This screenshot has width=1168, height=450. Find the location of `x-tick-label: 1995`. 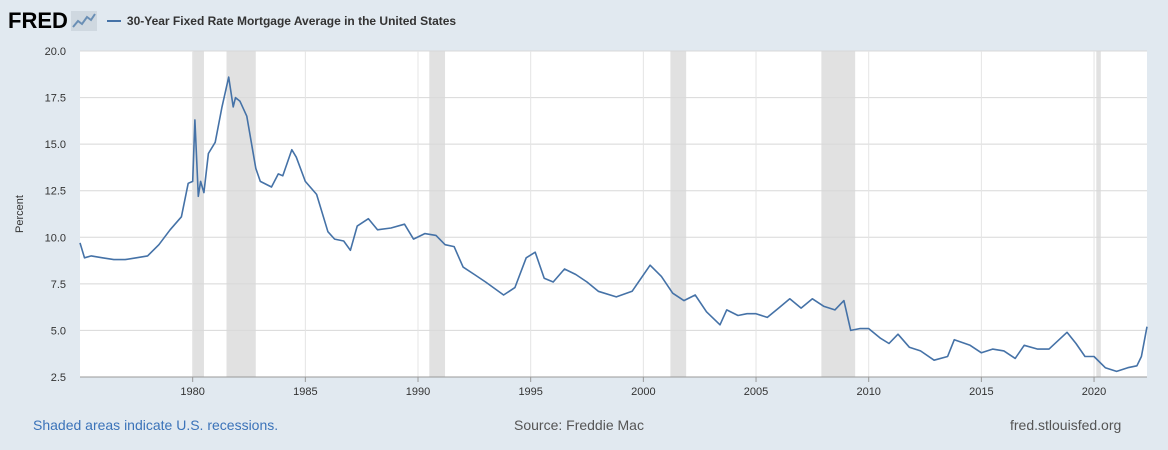

x-tick-label: 1995 is located at coordinates (530, 392).